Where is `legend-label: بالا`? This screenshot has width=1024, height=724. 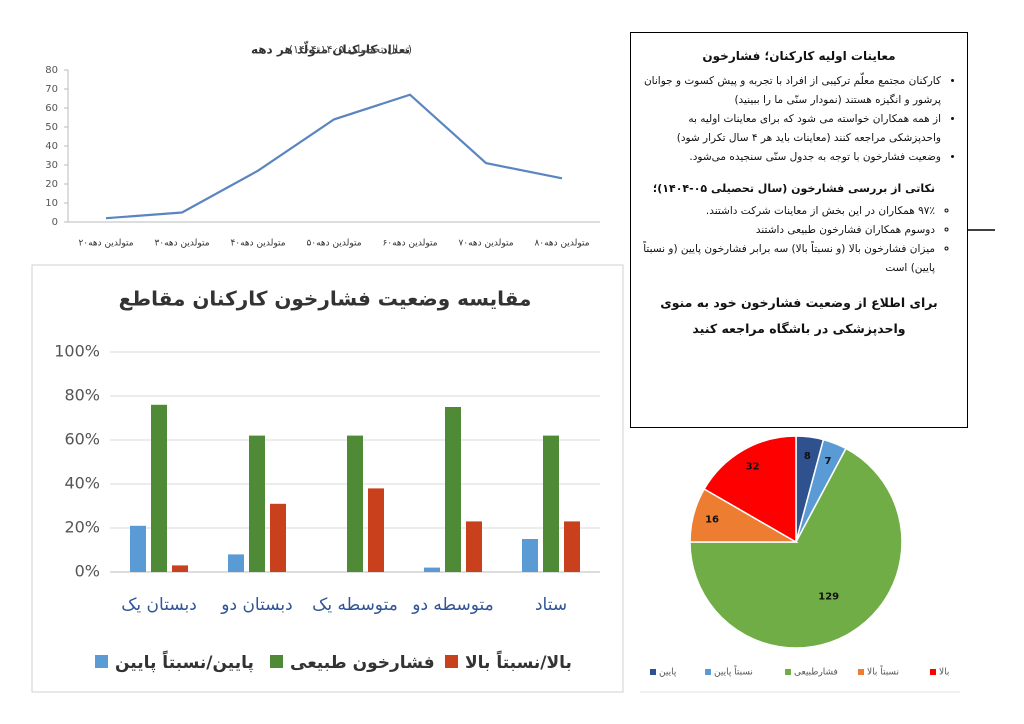 legend-label: بالا is located at coordinates (944, 673).